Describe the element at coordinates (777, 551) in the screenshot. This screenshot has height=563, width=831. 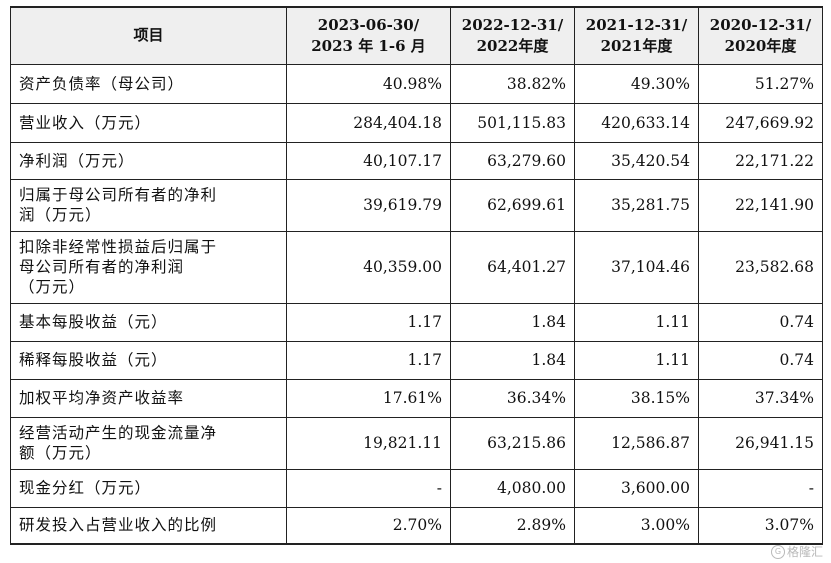
I see `watermark-logo-icon: G` at that location.